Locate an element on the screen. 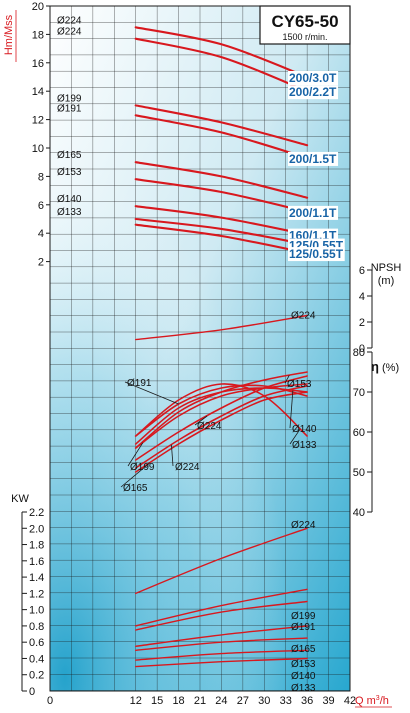  head-rating-label: 200/3.0T is located at coordinates (313, 78).